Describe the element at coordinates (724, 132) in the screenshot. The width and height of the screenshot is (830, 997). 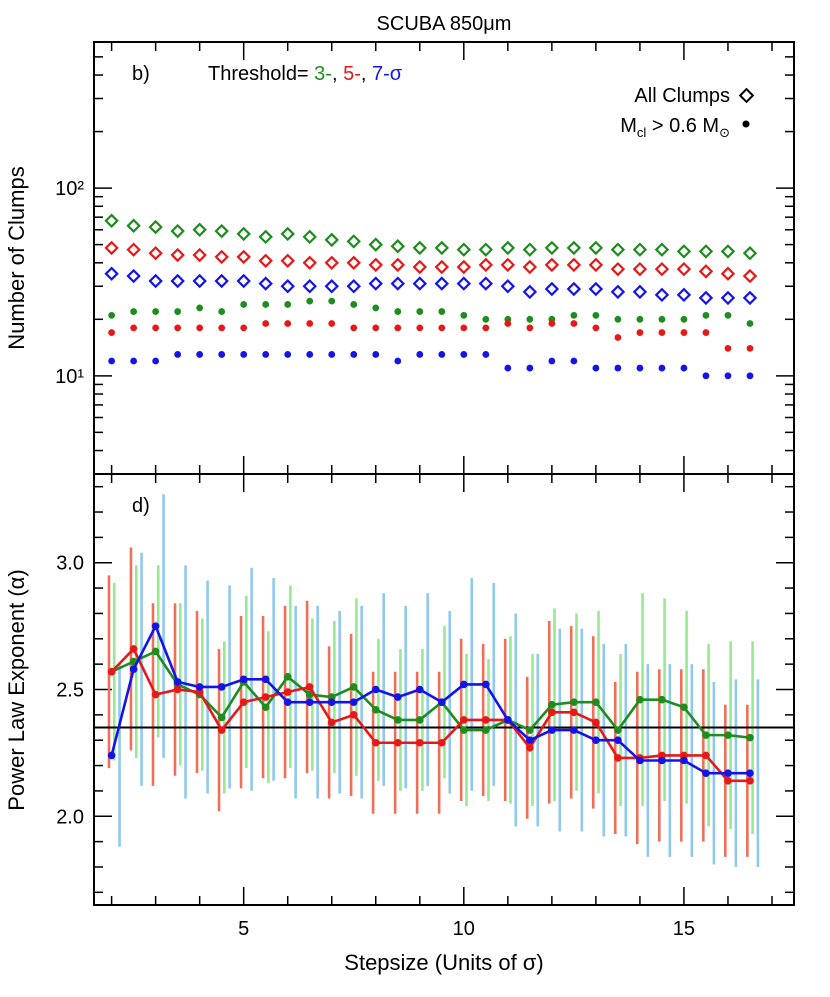
I see `legend-mass-sun: ⊙` at that location.